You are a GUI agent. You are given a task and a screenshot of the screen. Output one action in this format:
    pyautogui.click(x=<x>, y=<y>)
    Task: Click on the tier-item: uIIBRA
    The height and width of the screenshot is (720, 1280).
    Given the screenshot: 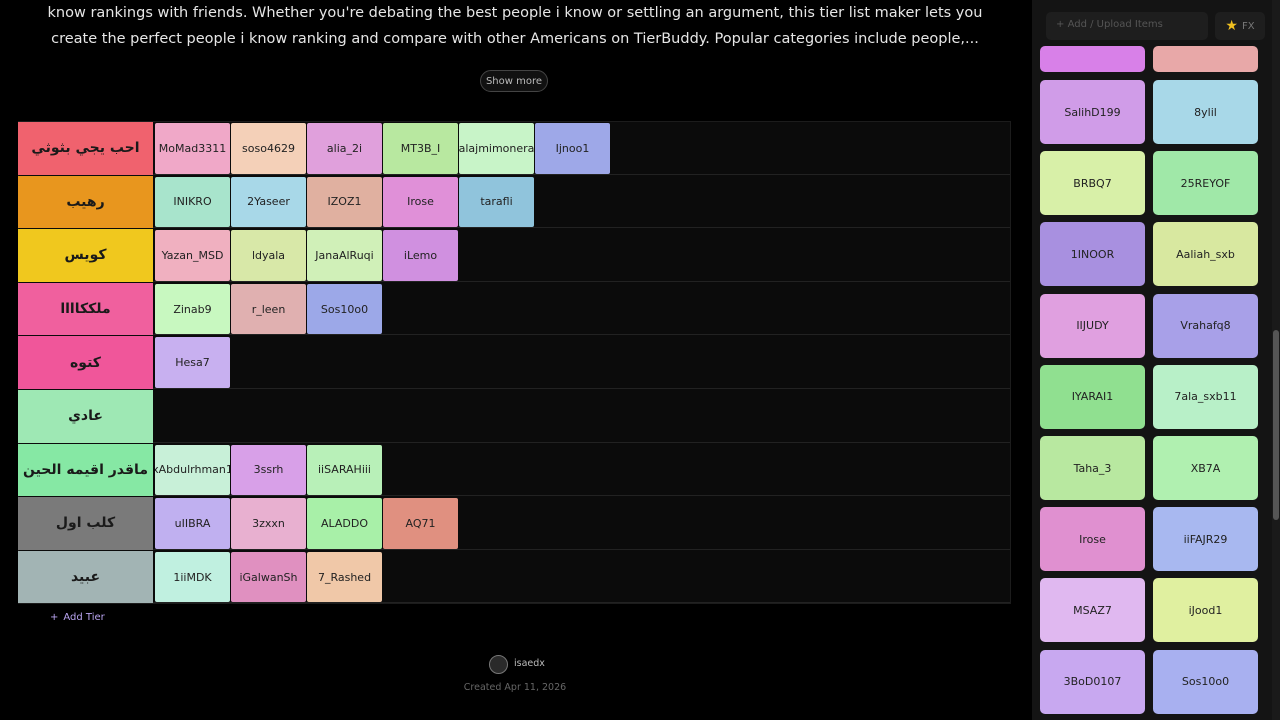 What is the action you would take?
    pyautogui.click(x=192, y=523)
    